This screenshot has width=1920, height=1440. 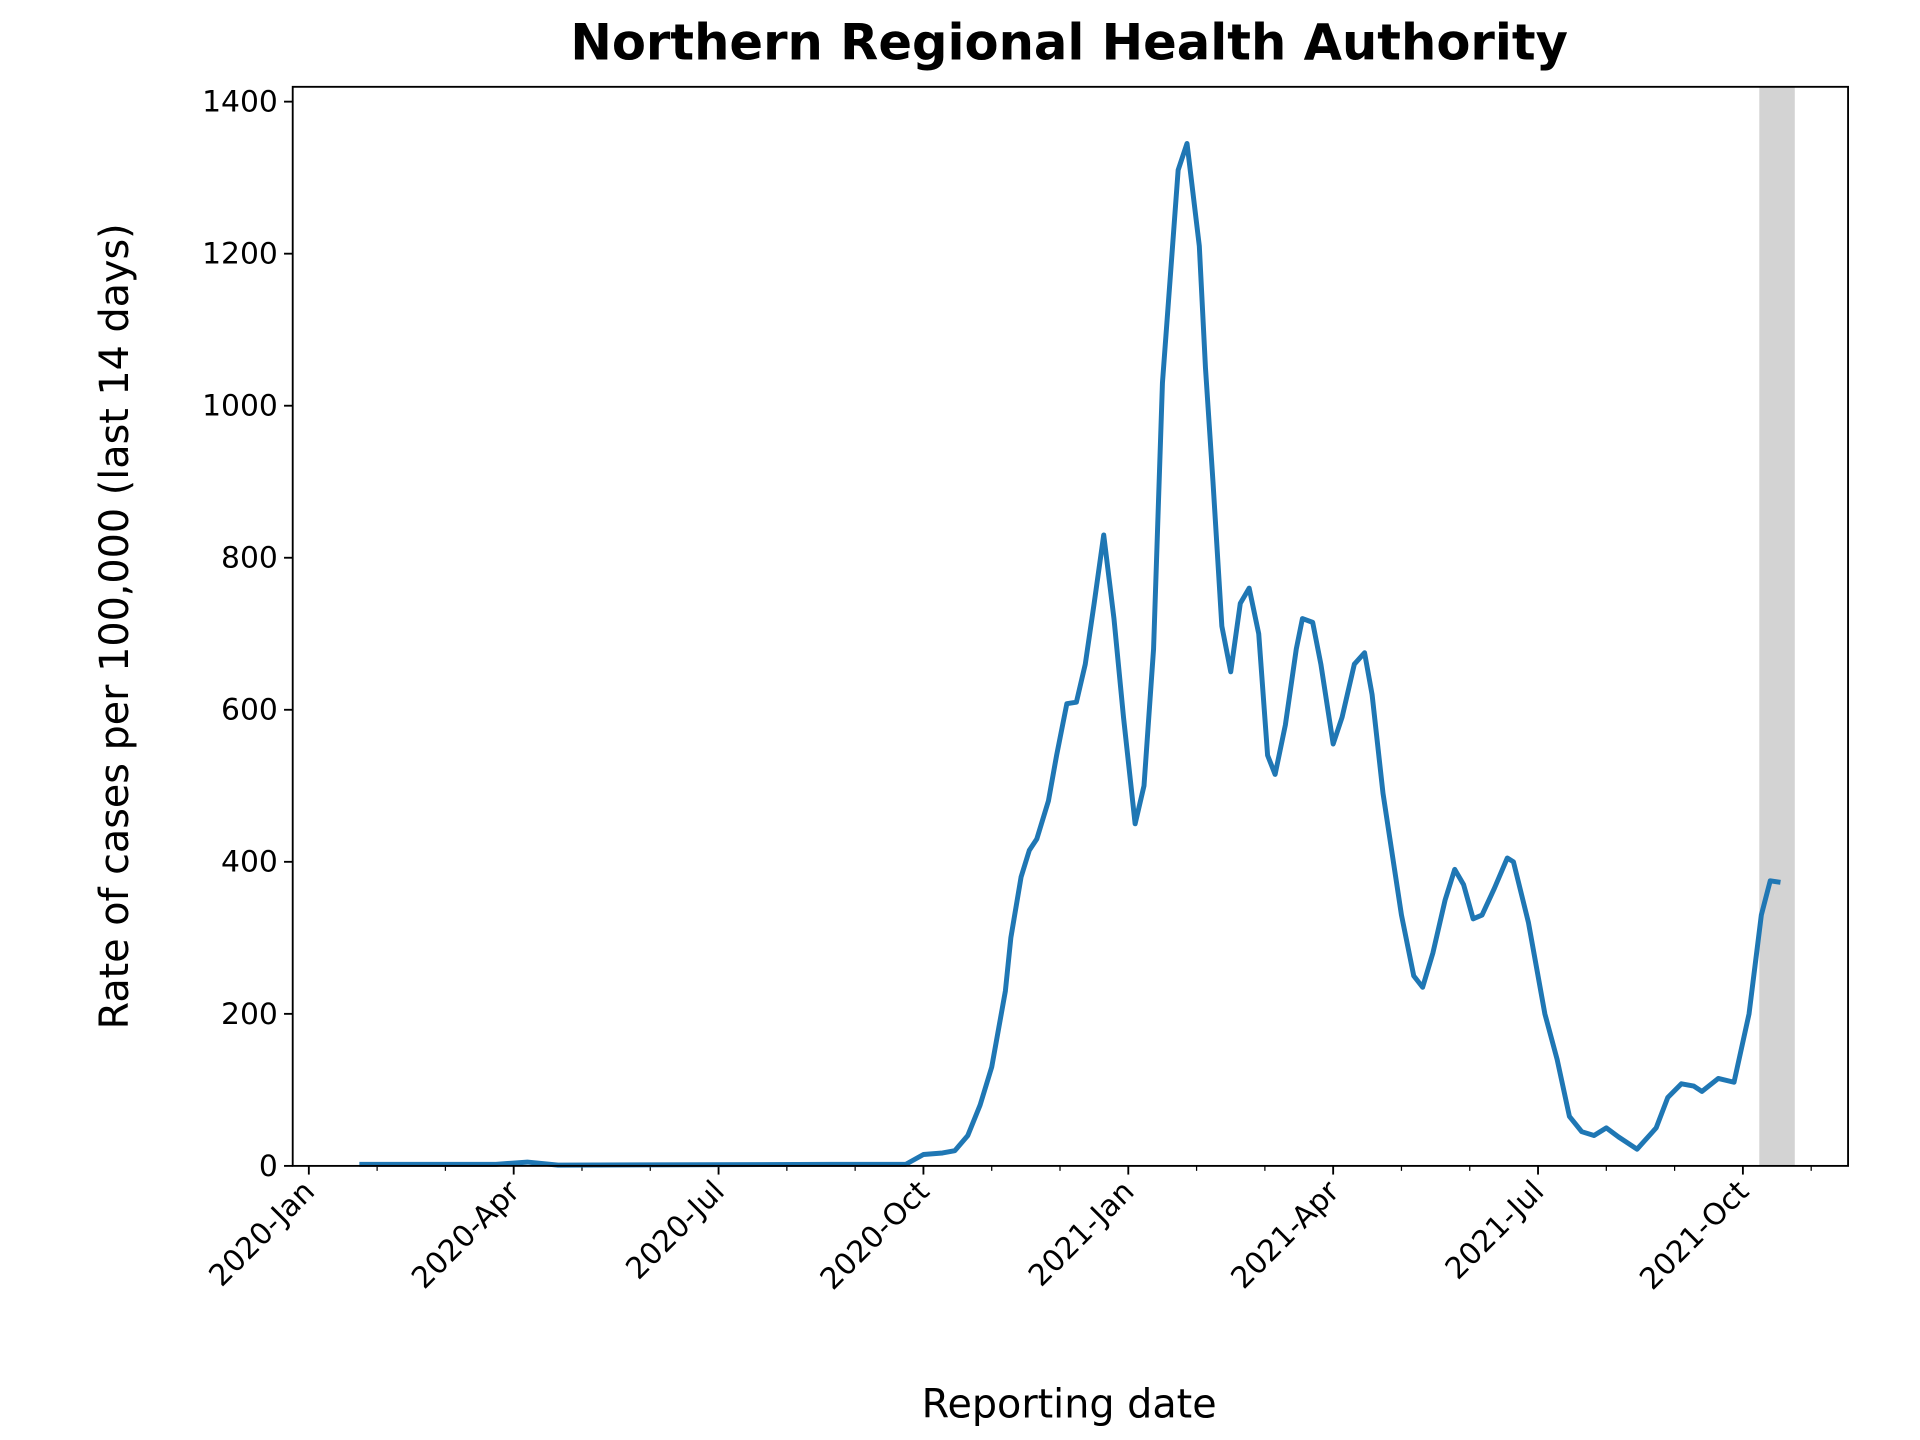 I want to click on x-tick-label: 2021-Jul, so click(x=1495, y=1230).